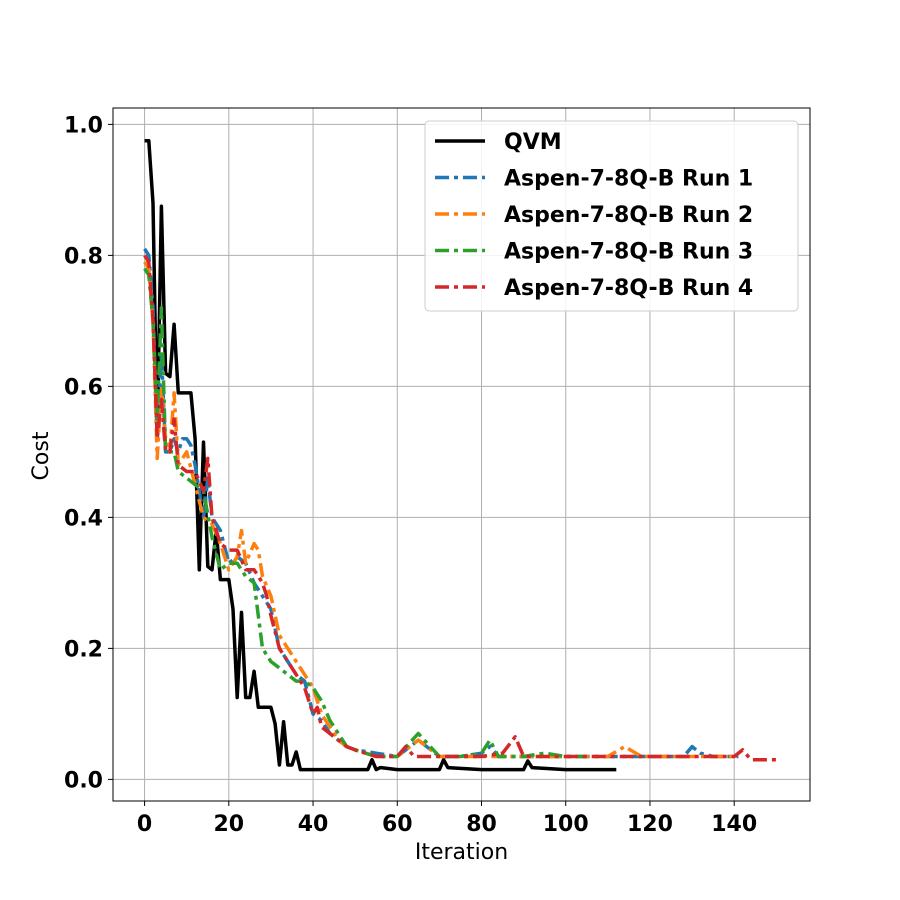 This screenshot has width=900, height=900. Describe the element at coordinates (566, 824) in the screenshot. I see `x-tick-label: 100` at that location.